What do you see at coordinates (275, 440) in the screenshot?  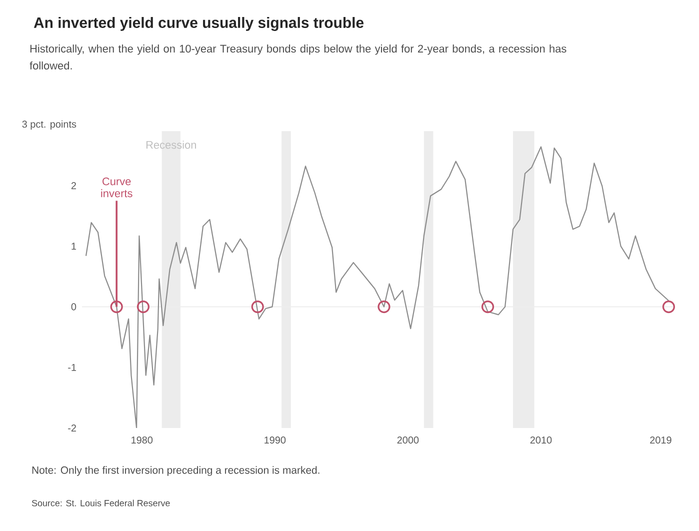 I see `x-tick-label: 1990` at bounding box center [275, 440].